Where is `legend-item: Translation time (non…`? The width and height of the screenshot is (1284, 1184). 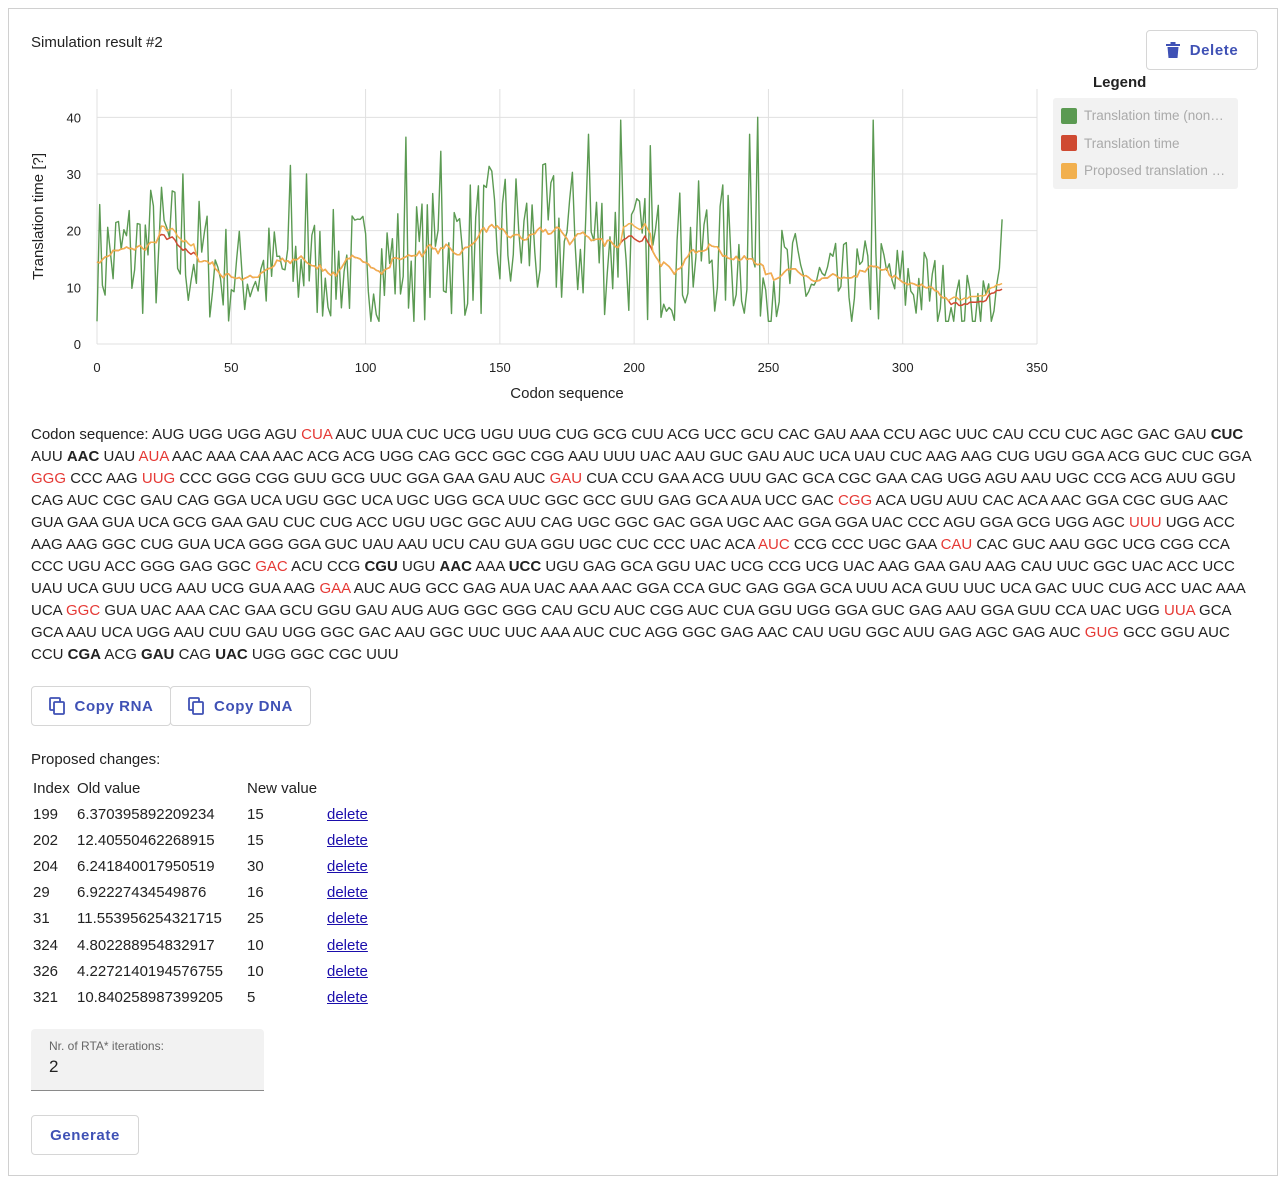
legend-item: Translation time (non… is located at coordinates (1149, 116).